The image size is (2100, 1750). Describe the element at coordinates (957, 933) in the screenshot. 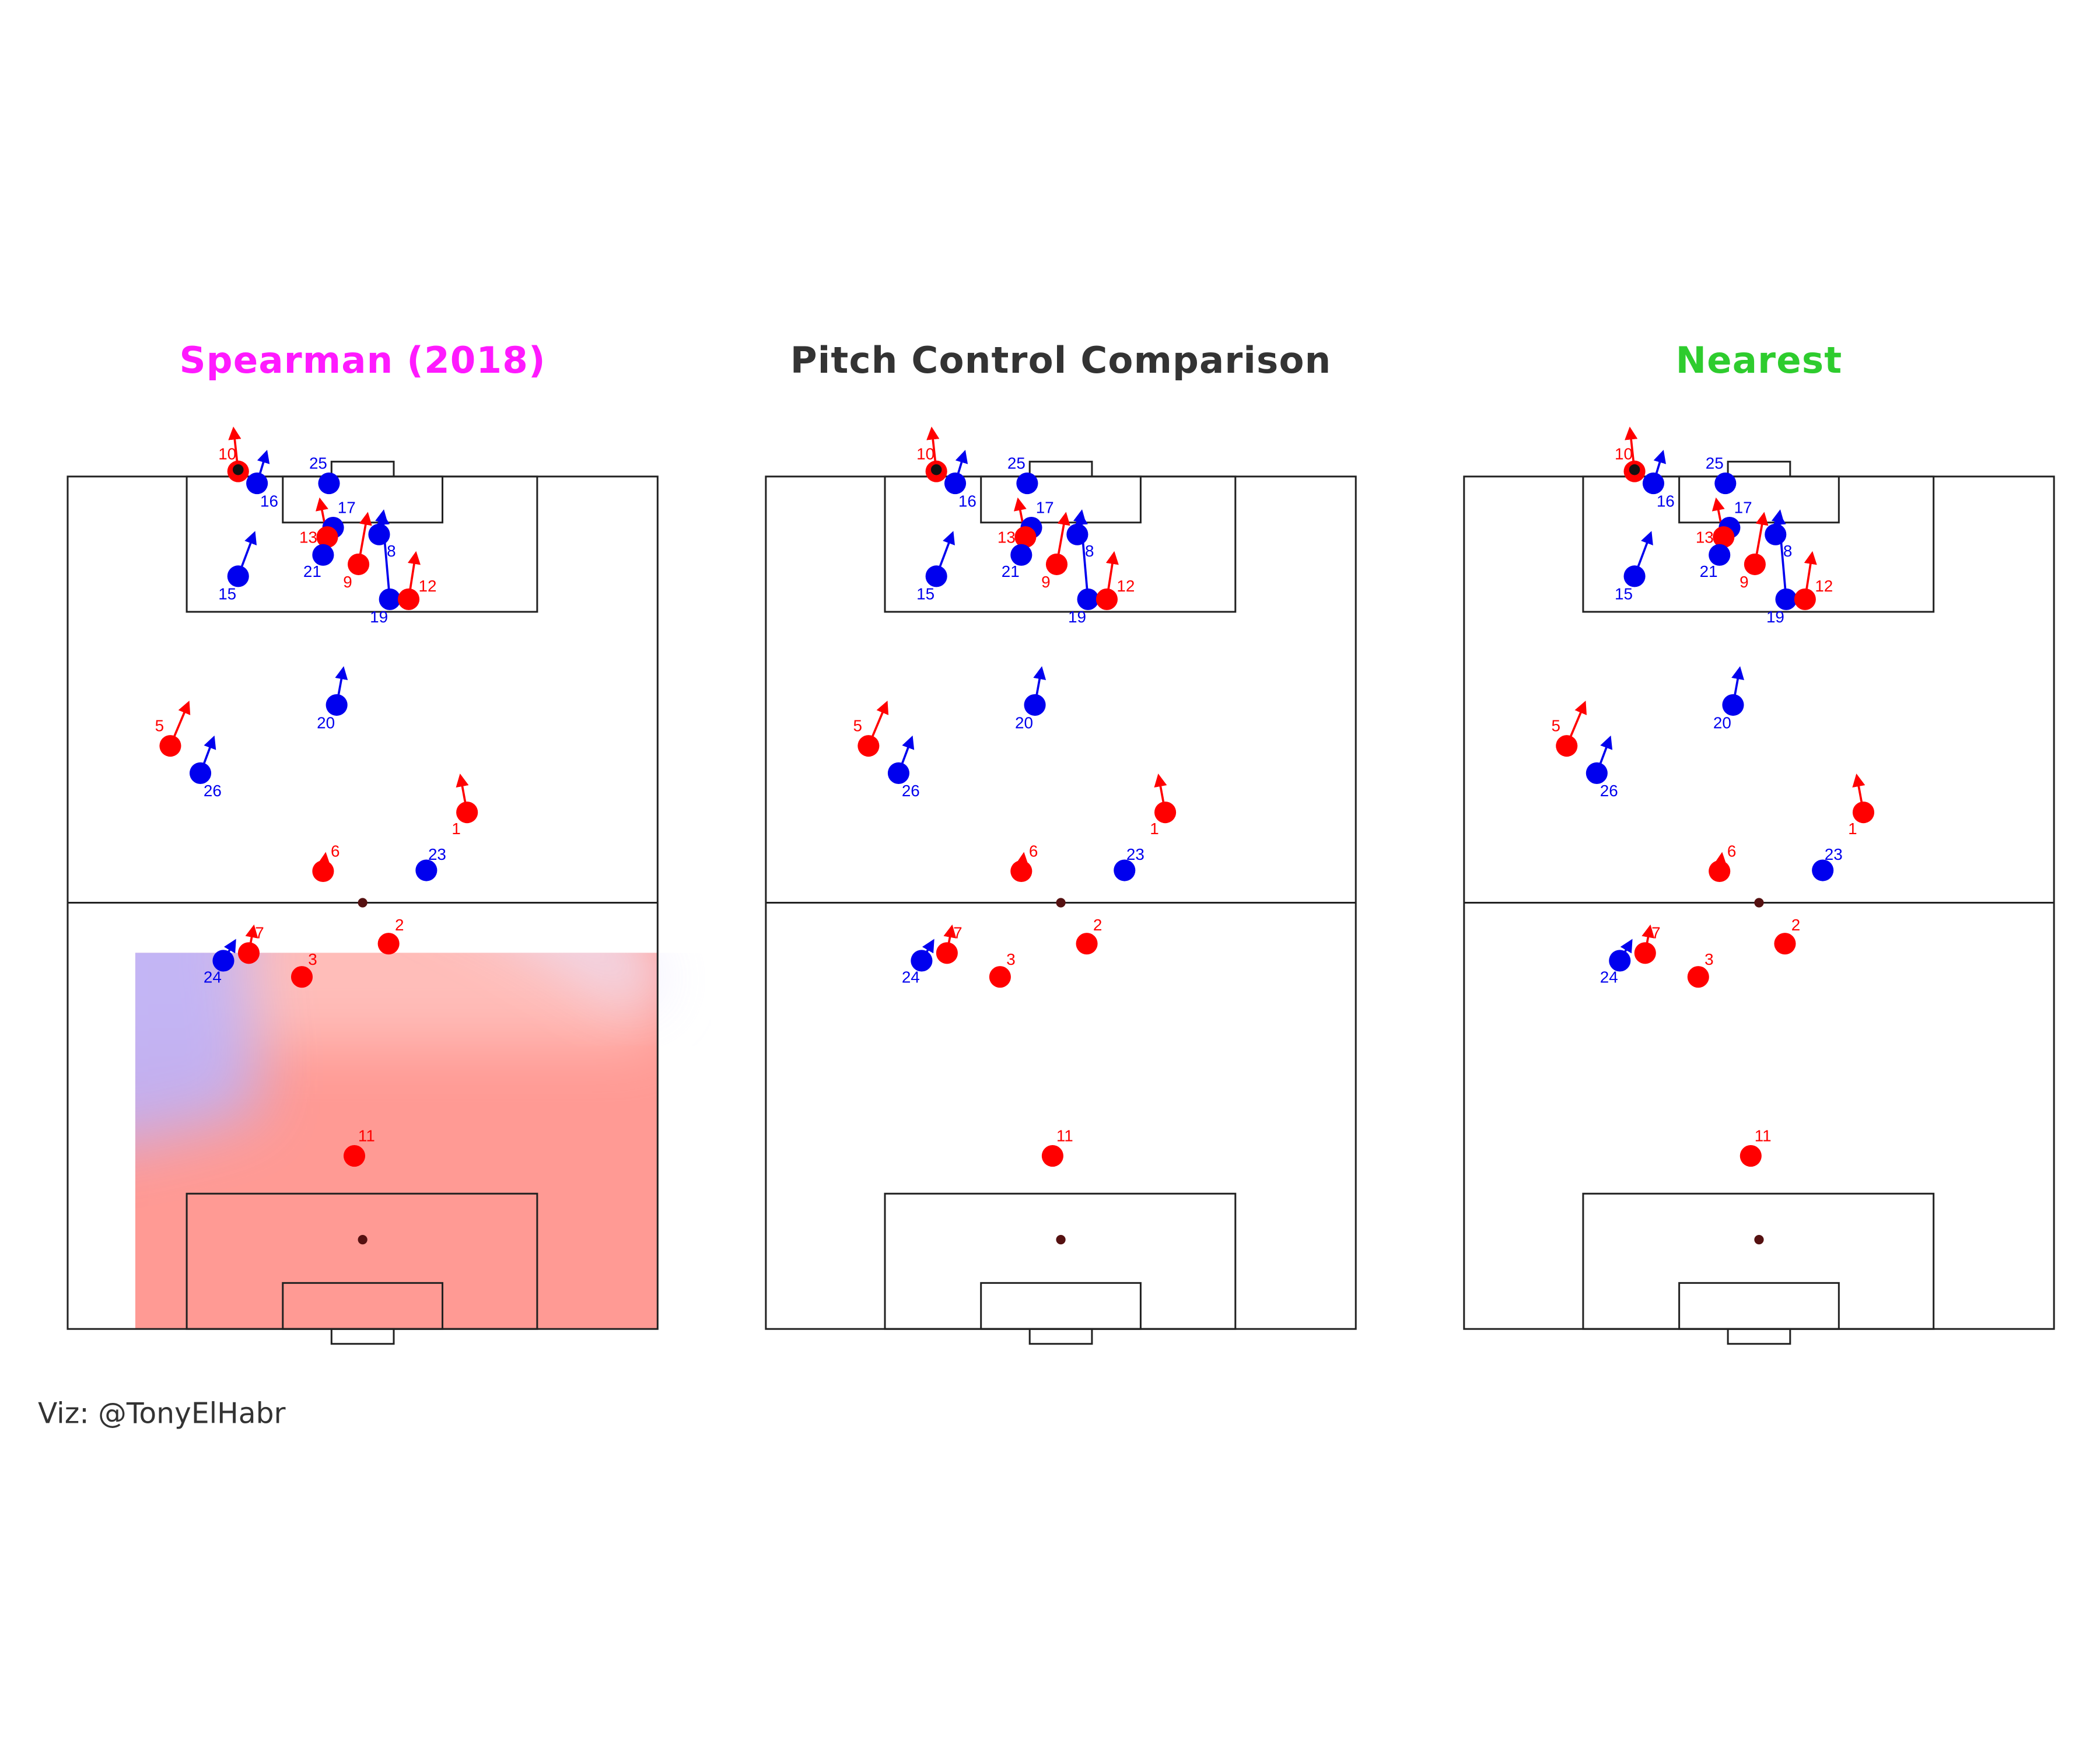

I see `player-number: 7` at that location.